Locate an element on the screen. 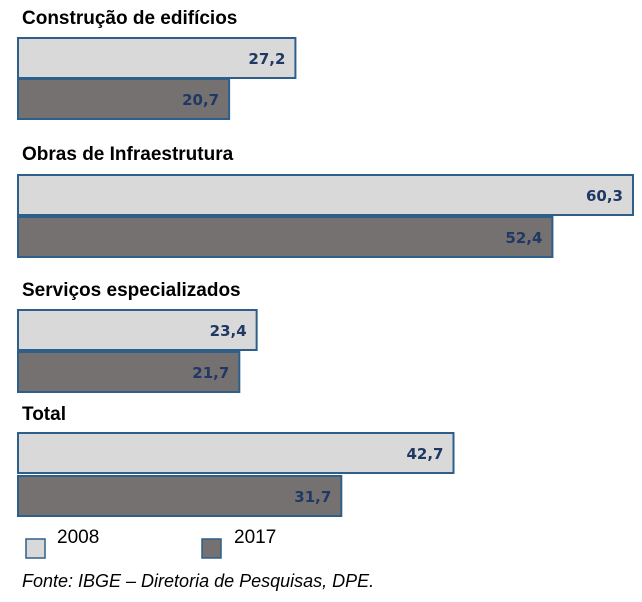 This screenshot has width=642, height=602. legend-swatch-2017 is located at coordinates (211, 548).